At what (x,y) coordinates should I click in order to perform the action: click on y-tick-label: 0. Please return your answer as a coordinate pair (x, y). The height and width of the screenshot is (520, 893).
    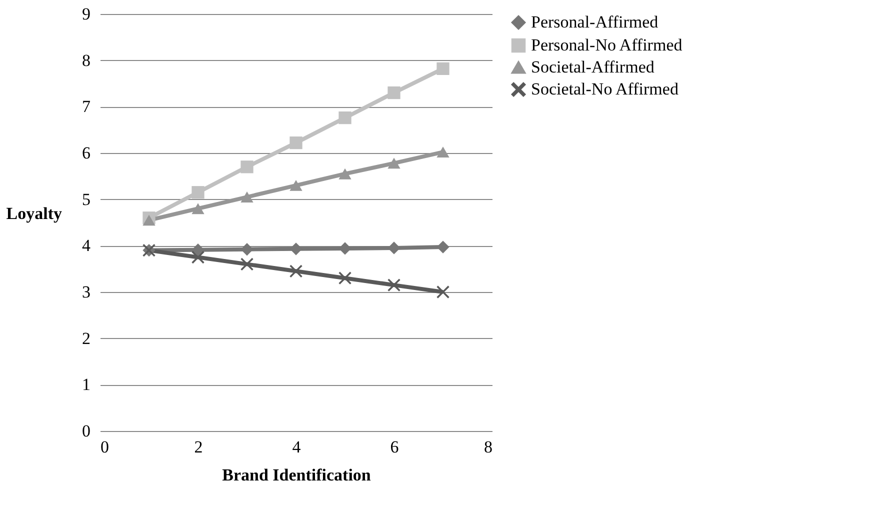
    Looking at the image, I should click on (86, 431).